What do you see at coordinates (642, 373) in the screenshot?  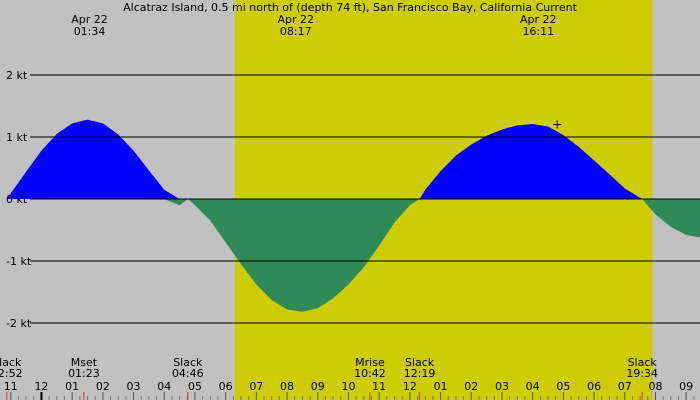 I see `event-time-label: 19:34` at bounding box center [642, 373].